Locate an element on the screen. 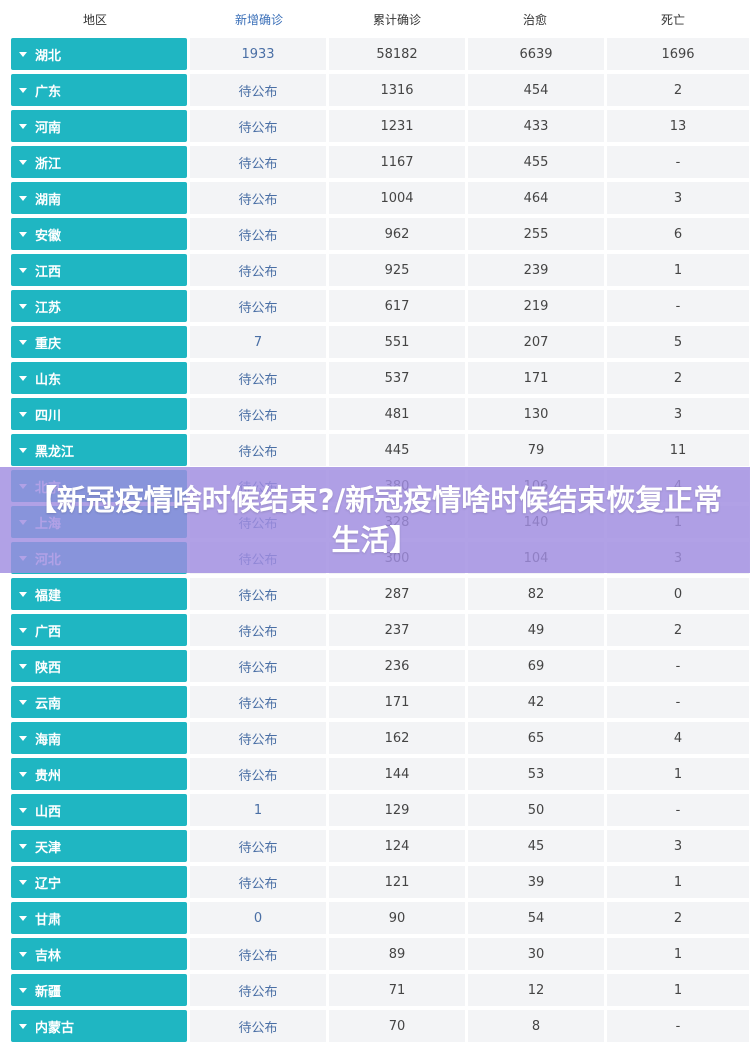 The image size is (750, 1046). region-toggle-button: 吉林 is located at coordinates (99, 954).